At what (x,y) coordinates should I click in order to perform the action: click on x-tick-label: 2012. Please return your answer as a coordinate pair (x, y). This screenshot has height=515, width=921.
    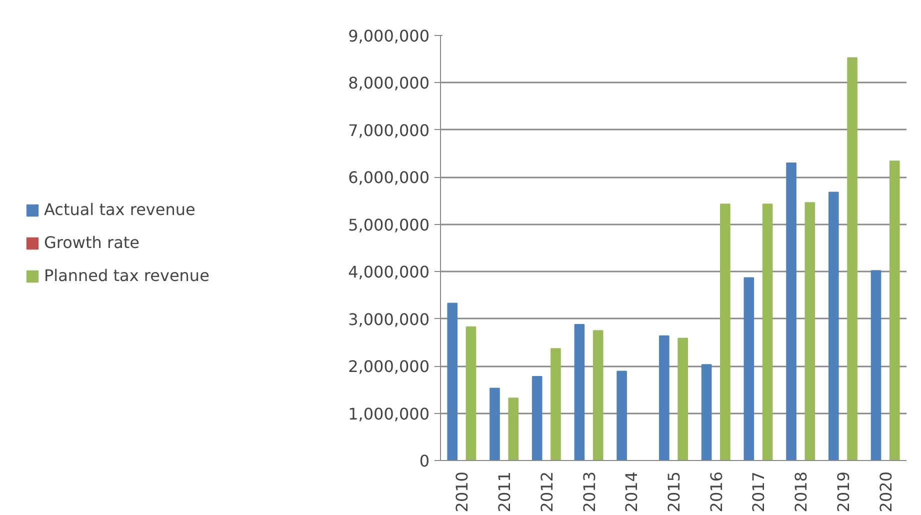
    Looking at the image, I should click on (546, 492).